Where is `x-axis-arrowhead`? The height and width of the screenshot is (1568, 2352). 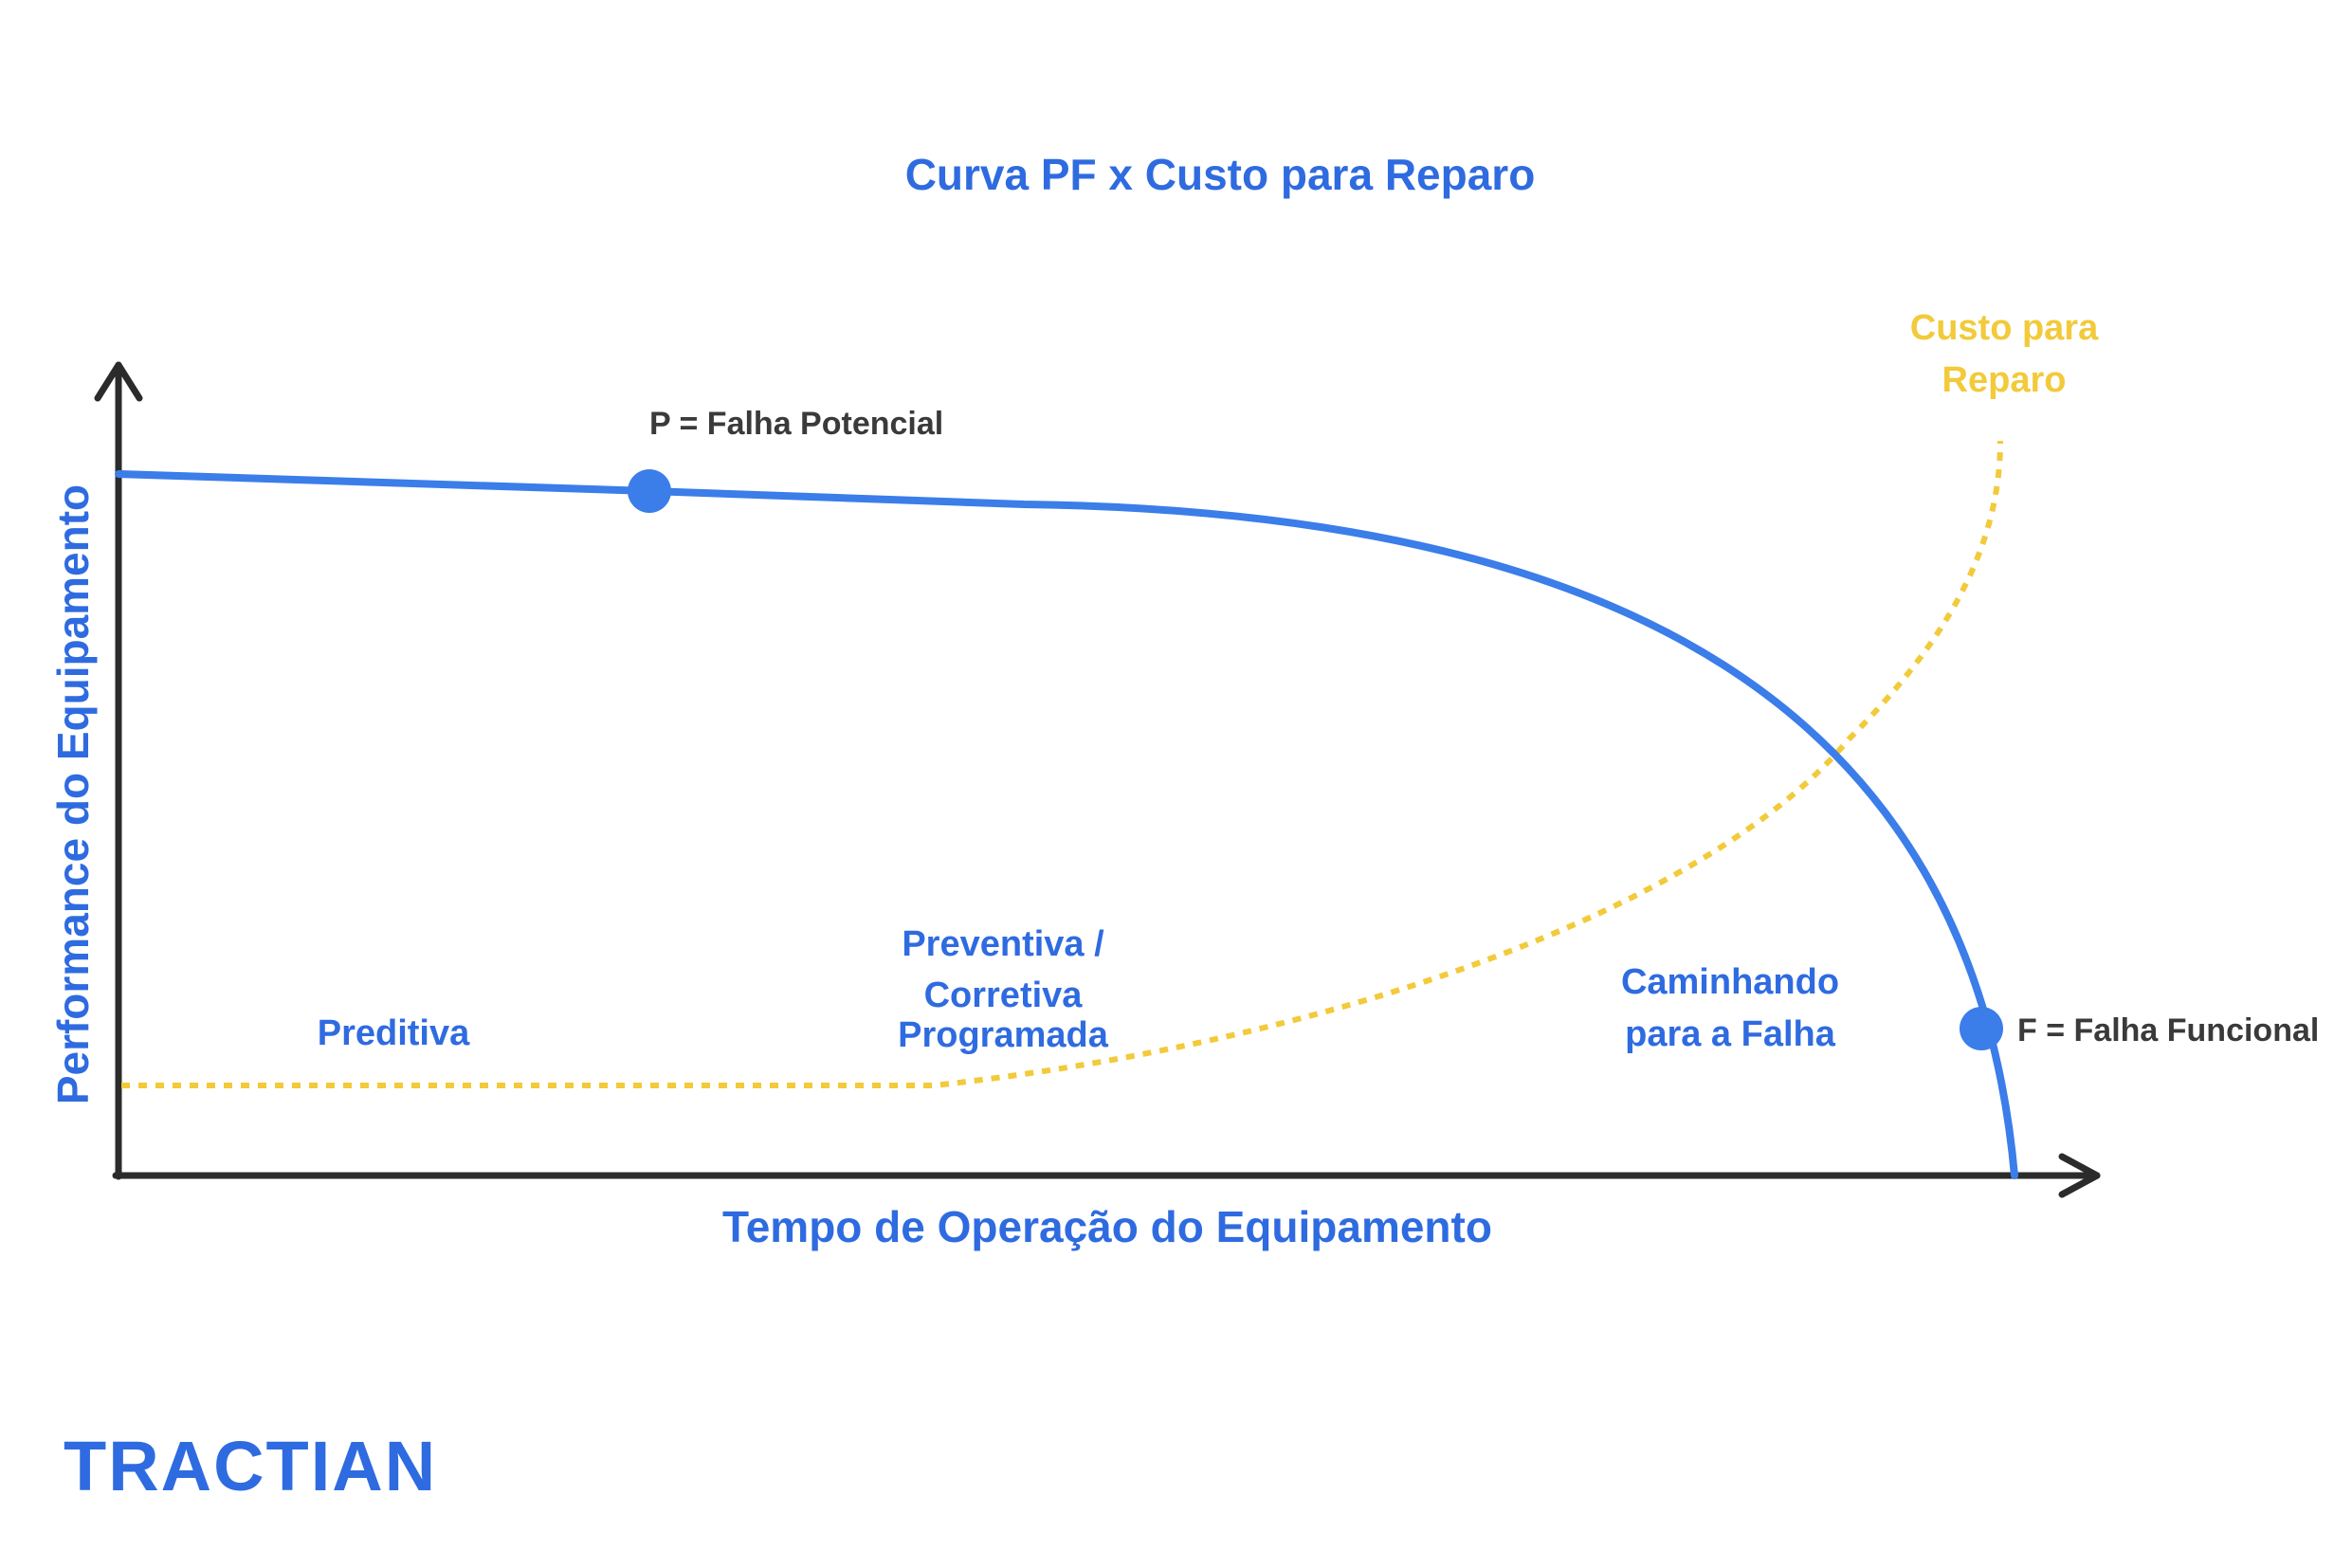 x-axis-arrowhead is located at coordinates (2079, 1175).